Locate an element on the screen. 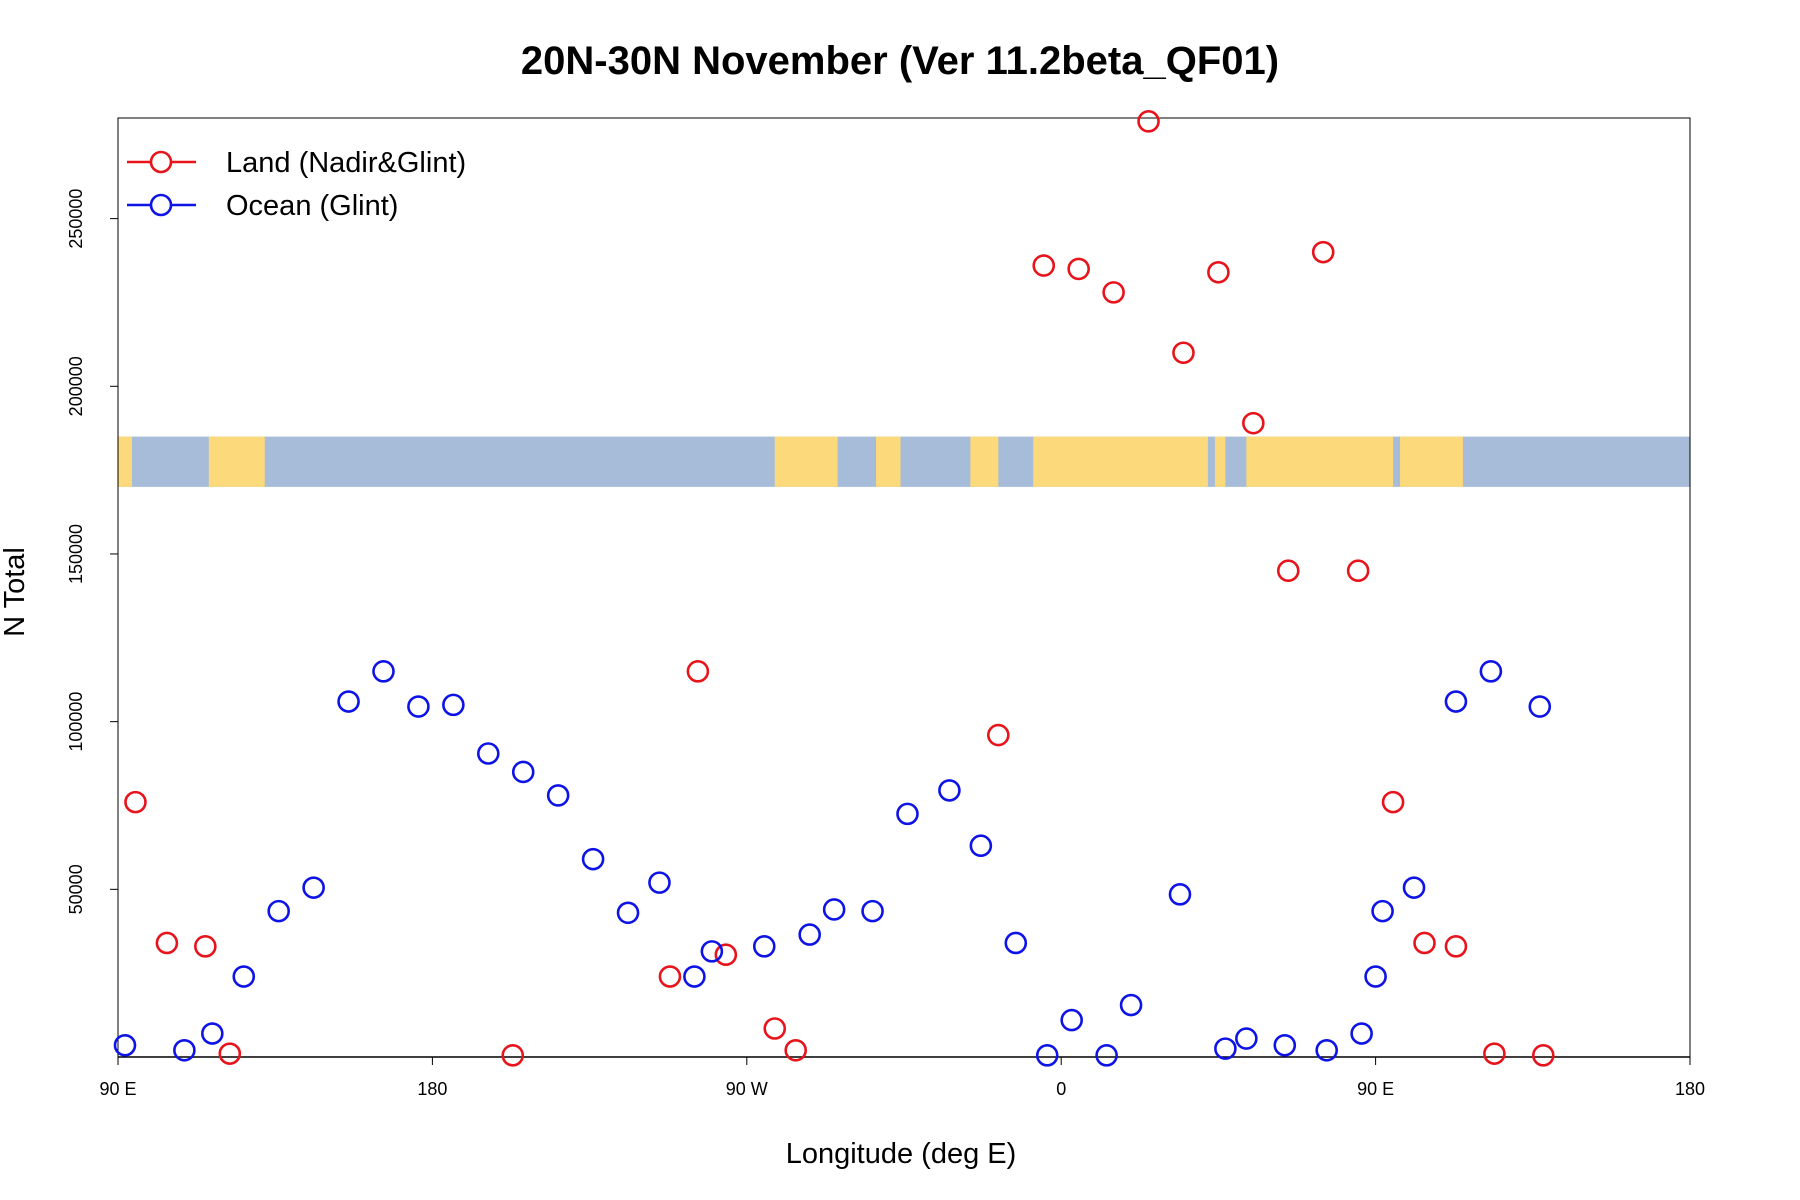 The height and width of the screenshot is (1200, 1800). x-axis: 90 E 180 90 W 0 90 E 180 is located at coordinates (902, 1078).